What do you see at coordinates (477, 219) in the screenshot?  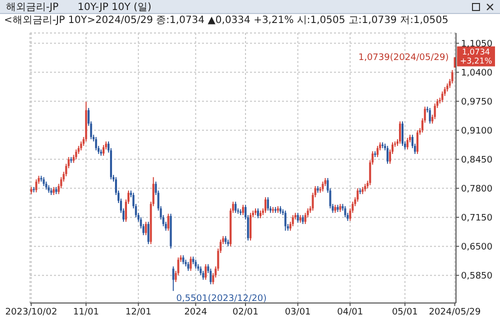 I see `y-tick-label: 0,7150` at bounding box center [477, 219].